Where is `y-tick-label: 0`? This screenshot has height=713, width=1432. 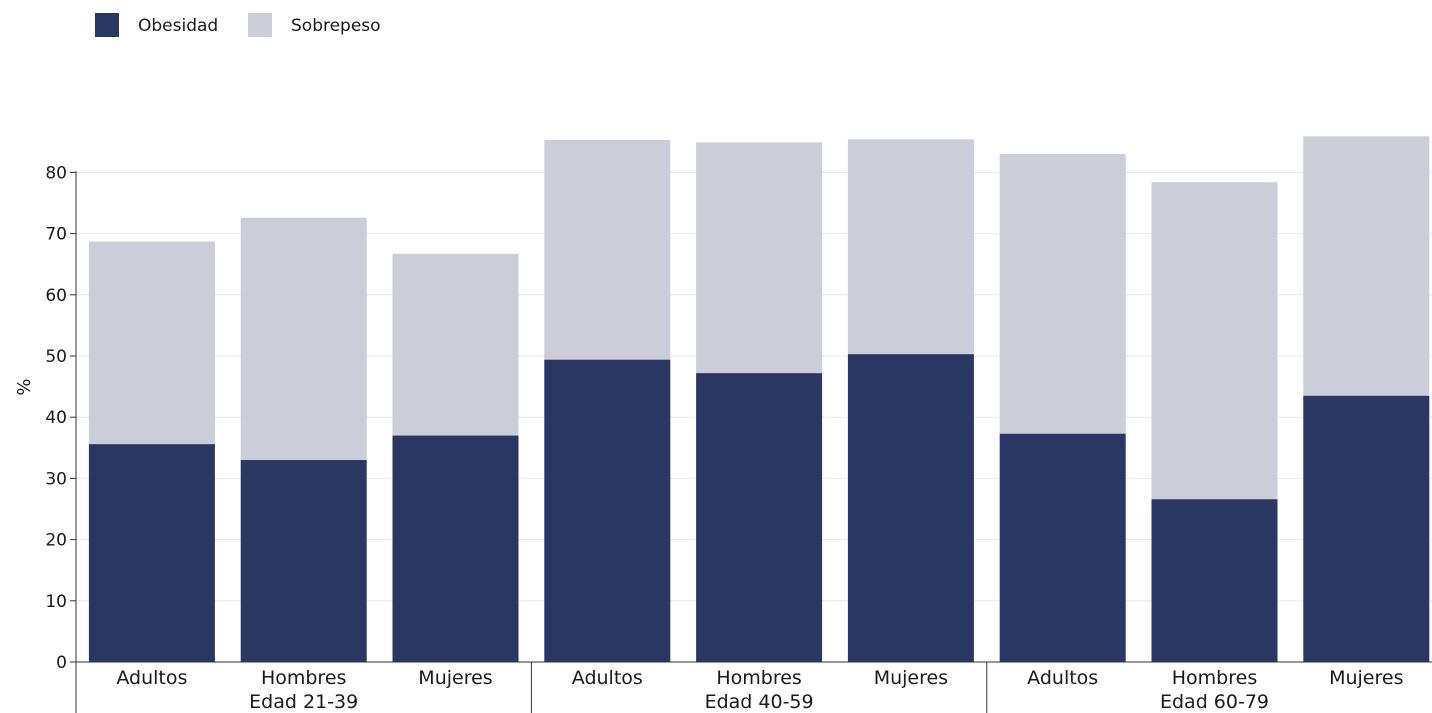
y-tick-label: 0 is located at coordinates (61, 663).